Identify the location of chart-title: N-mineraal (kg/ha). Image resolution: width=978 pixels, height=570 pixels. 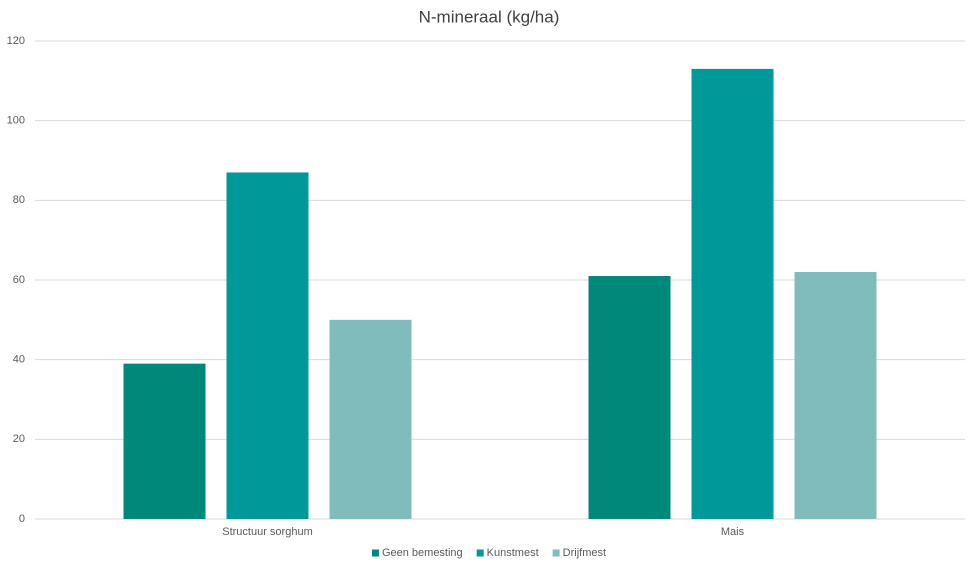
(489, 16).